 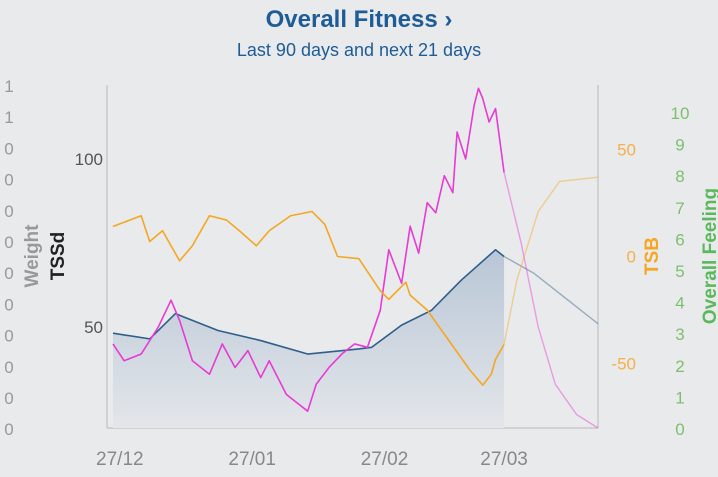 What do you see at coordinates (359, 50) in the screenshot?
I see `chart-subtitle: Last 90 days and next 21 days` at bounding box center [359, 50].